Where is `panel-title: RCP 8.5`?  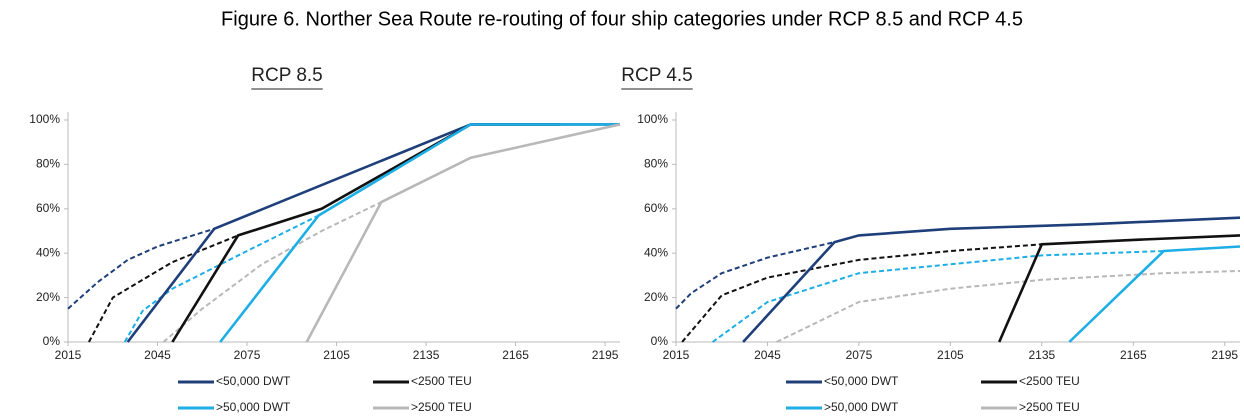
panel-title: RCP 8.5 is located at coordinates (286, 75).